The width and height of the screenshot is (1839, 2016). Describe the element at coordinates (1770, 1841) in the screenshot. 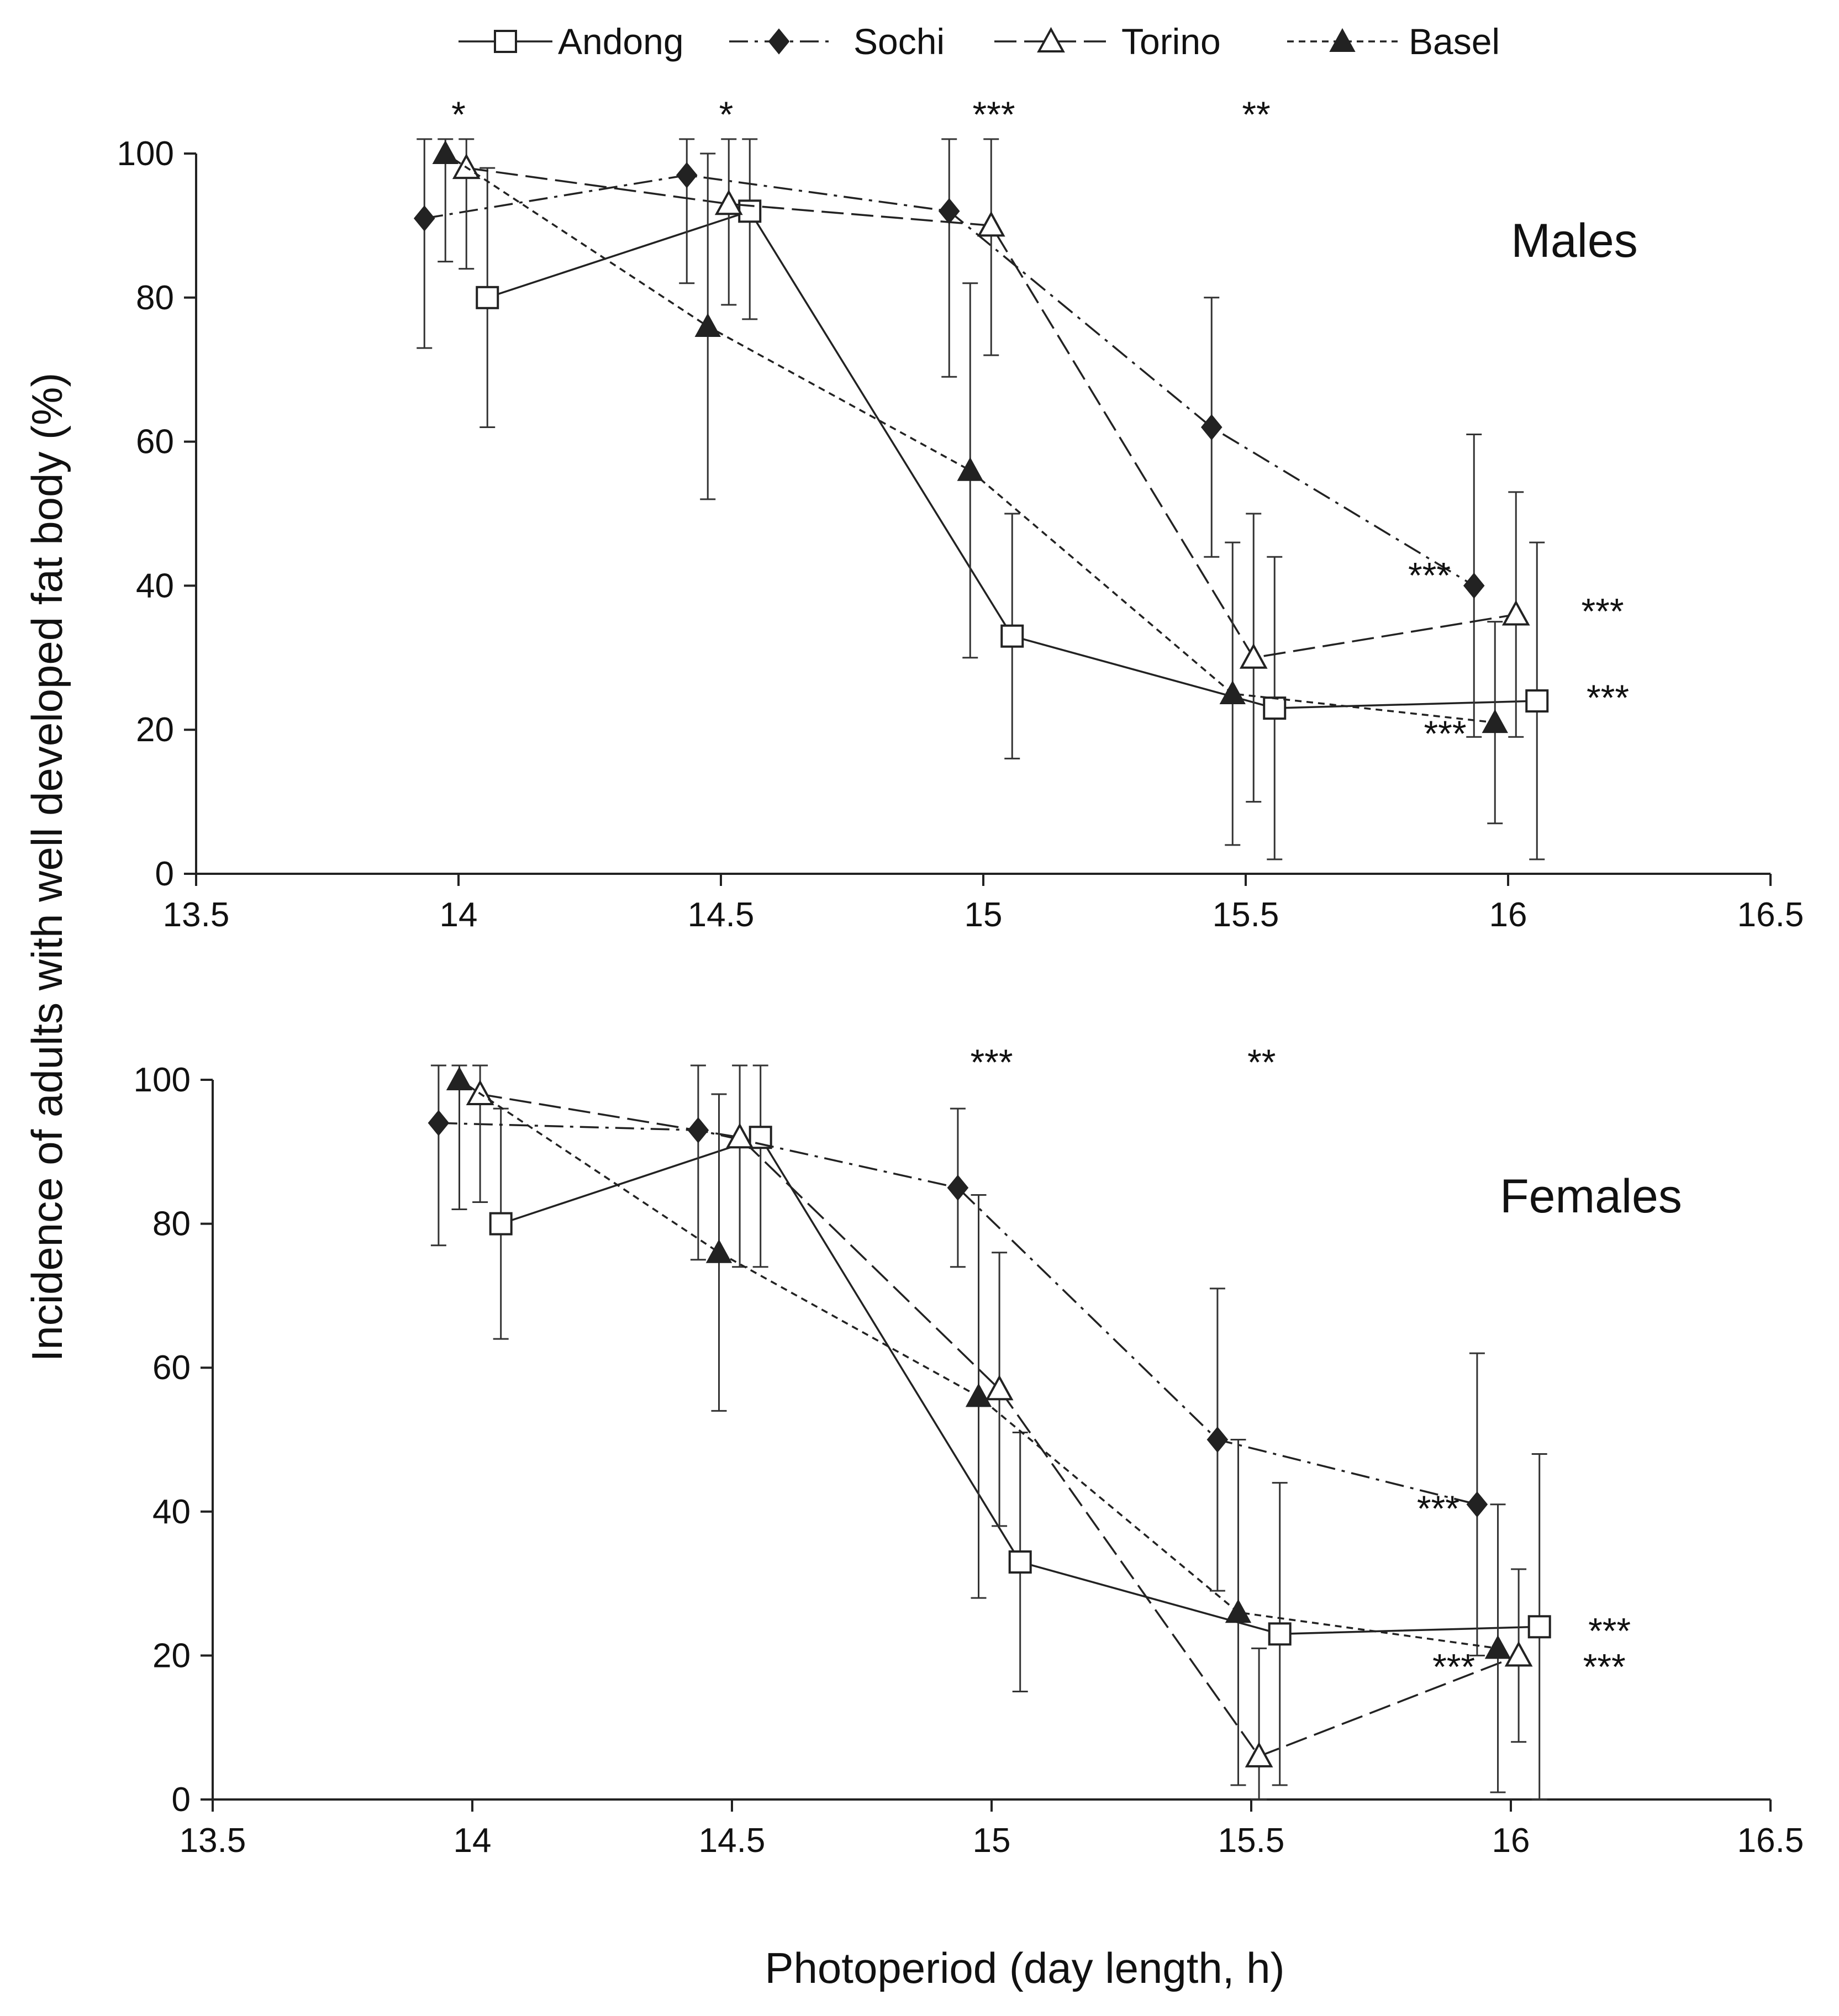

I see `females-x-tick-label: 16.5` at that location.